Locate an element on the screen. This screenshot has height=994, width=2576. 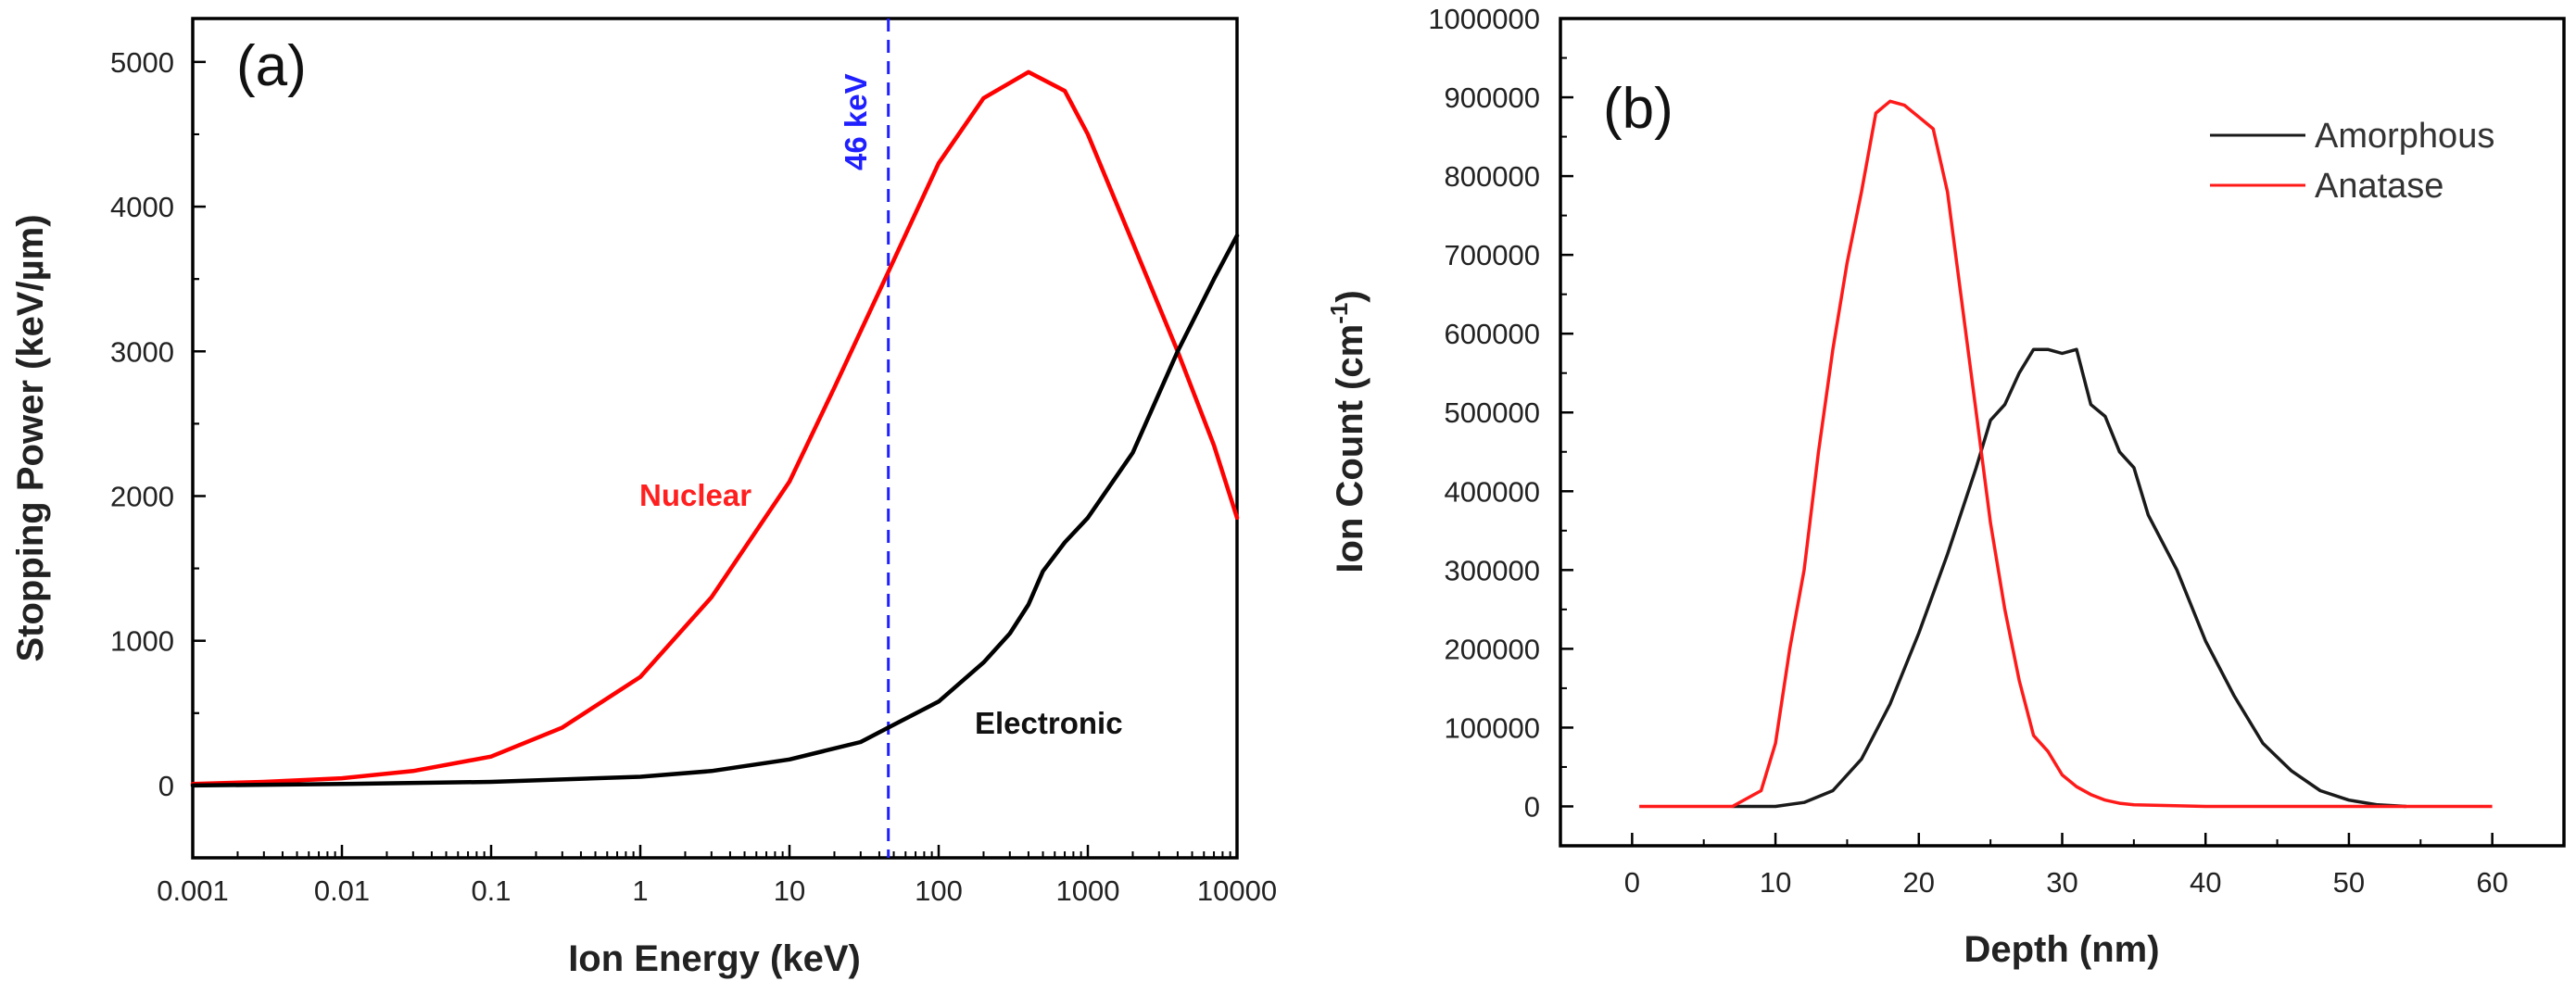
y-axis-title-b: Ion Count (cm-1) is located at coordinates (1347, 431).